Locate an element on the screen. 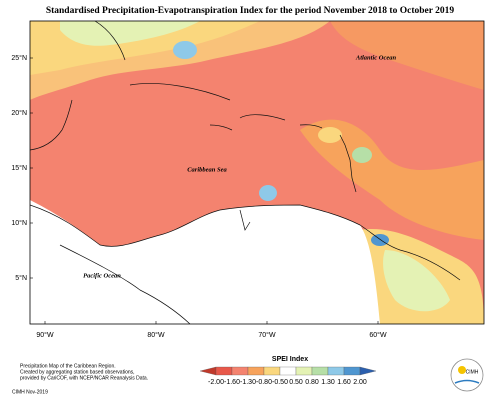  lat-tick-label: 25°N is located at coordinates (19, 58).